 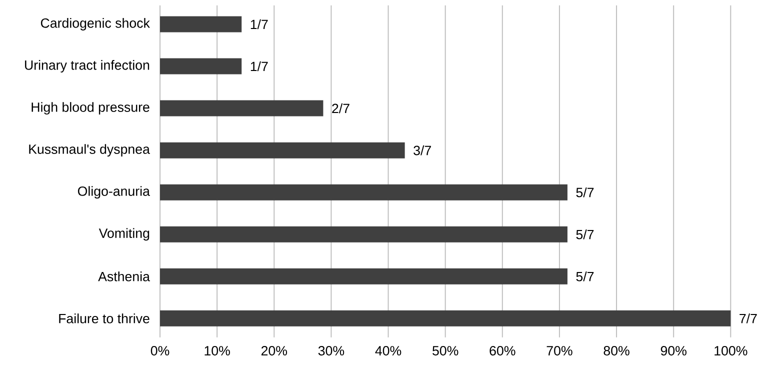 What do you see at coordinates (124, 276) in the screenshot?
I see `y-tick-label: Asthenia` at bounding box center [124, 276].